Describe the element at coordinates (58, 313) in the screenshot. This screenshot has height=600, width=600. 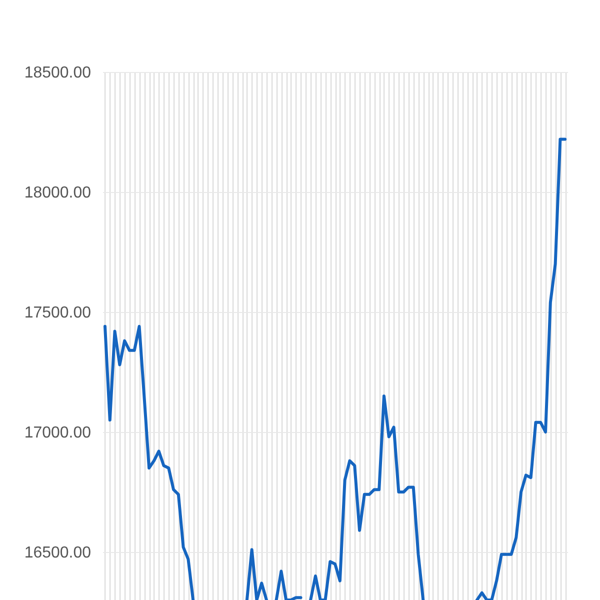
I see `y-tick-label: 17500.00` at that location.